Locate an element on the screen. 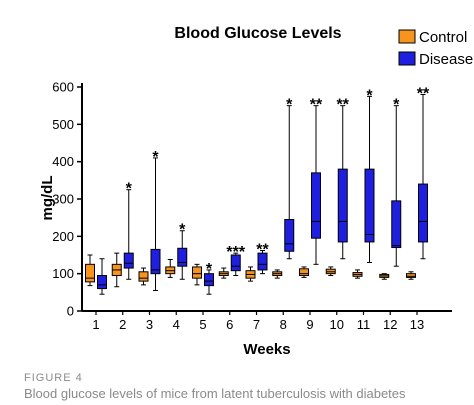 This screenshot has width=474, height=405. x-tick-label: 4 is located at coordinates (176, 324).